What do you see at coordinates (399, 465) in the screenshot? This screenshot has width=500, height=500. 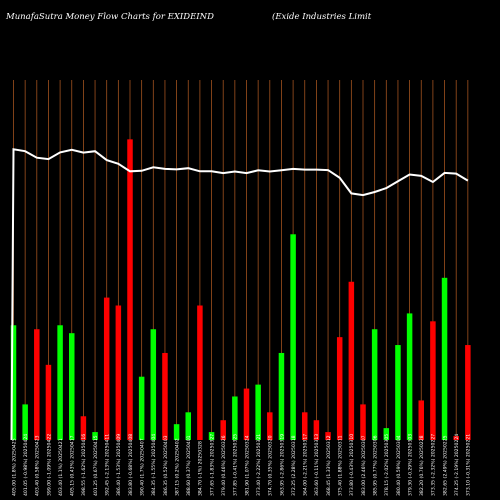 I see `x-tick-label: 380.40 (0.59%) 20250304` at bounding box center [399, 465].